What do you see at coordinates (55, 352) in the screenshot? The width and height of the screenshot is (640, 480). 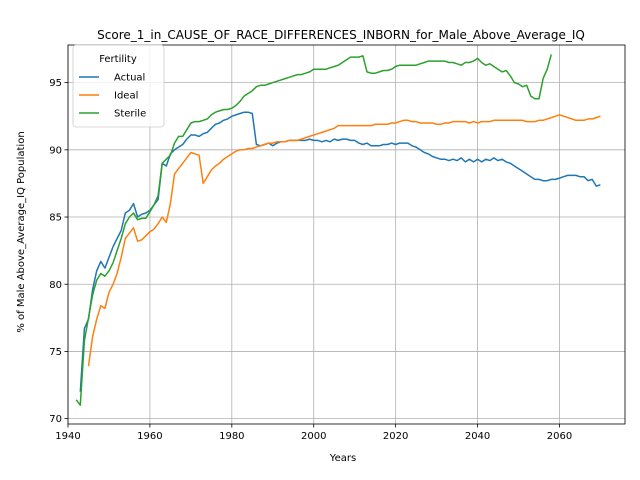 I see `y-tick-label: 75` at bounding box center [55, 352].